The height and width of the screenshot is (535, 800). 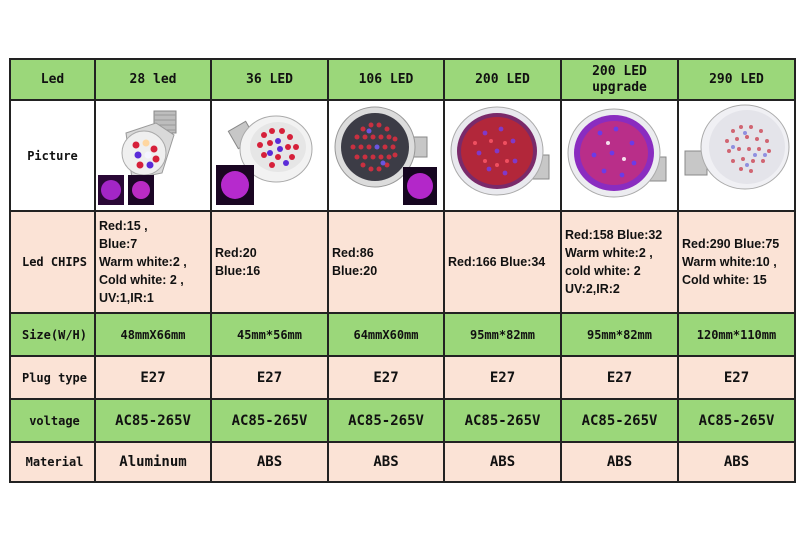 I want to click on header-106-led: 106 LED, so click(x=386, y=79).